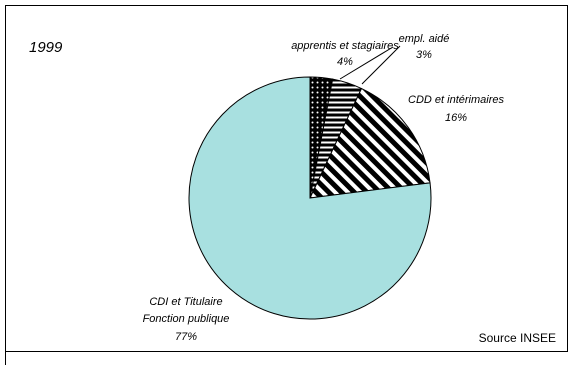 The image size is (573, 365). Describe the element at coordinates (517, 338) in the screenshot. I see `source-note: Source INSEE` at that location.